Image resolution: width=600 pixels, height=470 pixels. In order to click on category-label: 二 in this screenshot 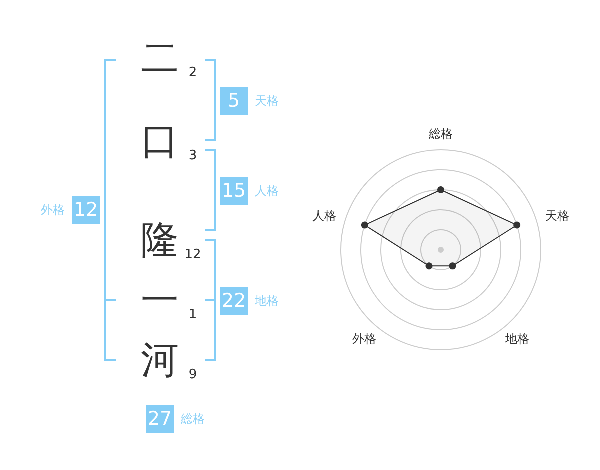, I will do `click(160, 58)`.